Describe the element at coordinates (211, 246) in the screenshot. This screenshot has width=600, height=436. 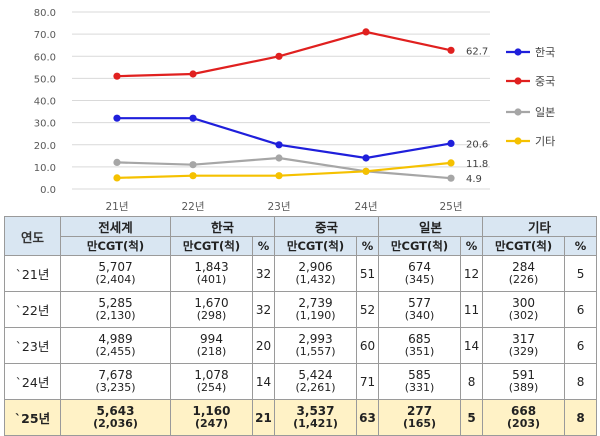
I see `unit-header: 만CGT(척)` at that location.